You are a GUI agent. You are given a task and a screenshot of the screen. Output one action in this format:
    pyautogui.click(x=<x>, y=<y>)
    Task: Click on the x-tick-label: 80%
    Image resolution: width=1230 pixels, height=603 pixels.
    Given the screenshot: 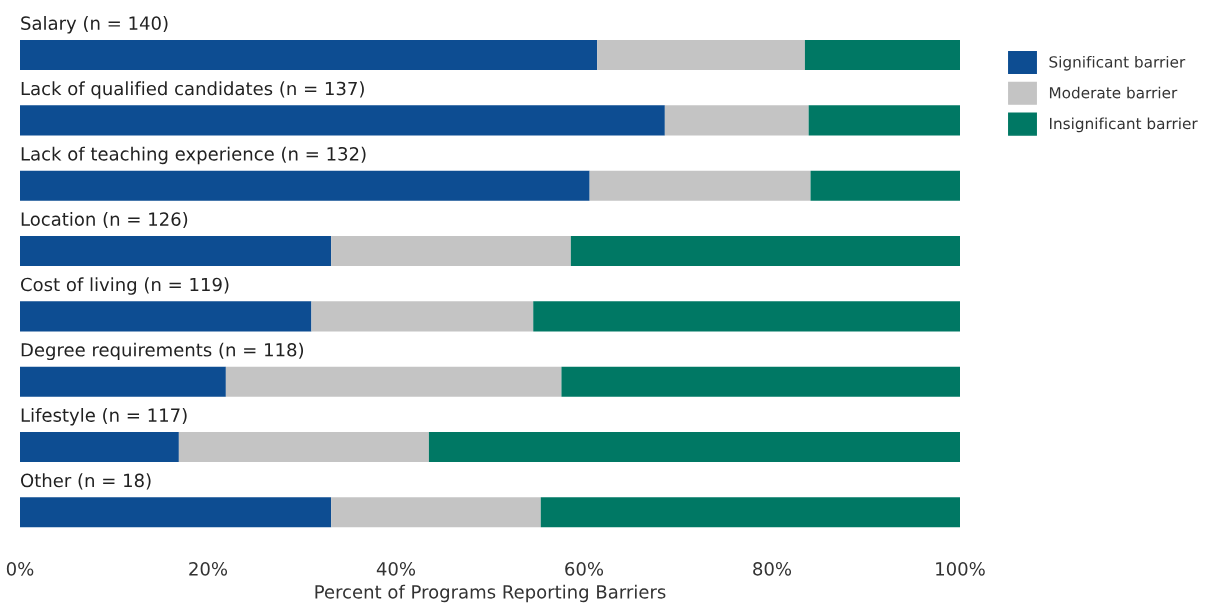 What is the action you would take?
    pyautogui.click(x=772, y=568)
    